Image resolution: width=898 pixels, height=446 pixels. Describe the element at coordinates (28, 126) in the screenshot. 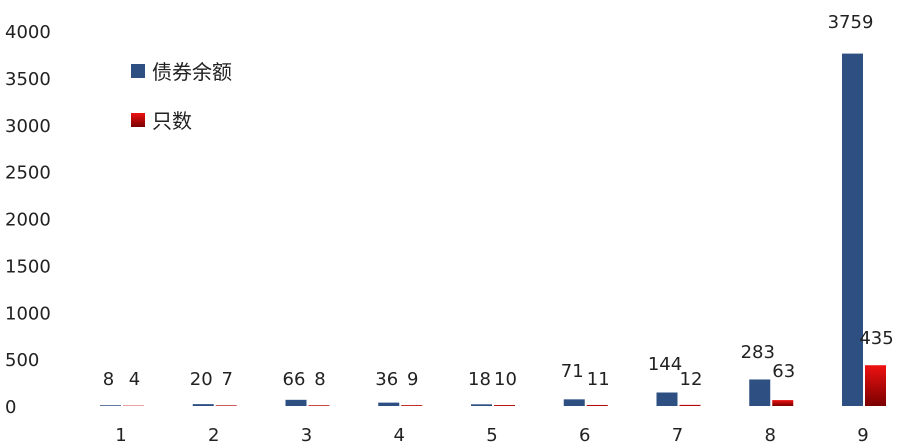

I see `y-tick-label: 3000` at that location.